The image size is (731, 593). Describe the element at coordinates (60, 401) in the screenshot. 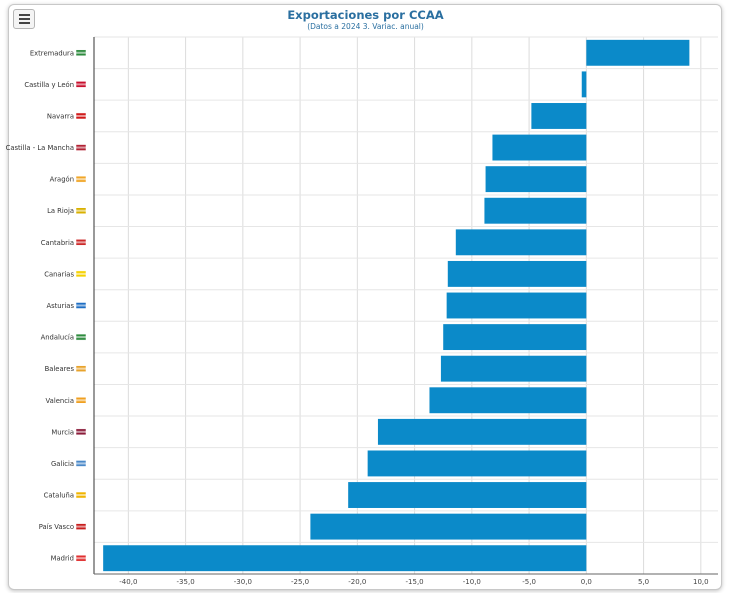

I see `category-label: Valencia` at that location.